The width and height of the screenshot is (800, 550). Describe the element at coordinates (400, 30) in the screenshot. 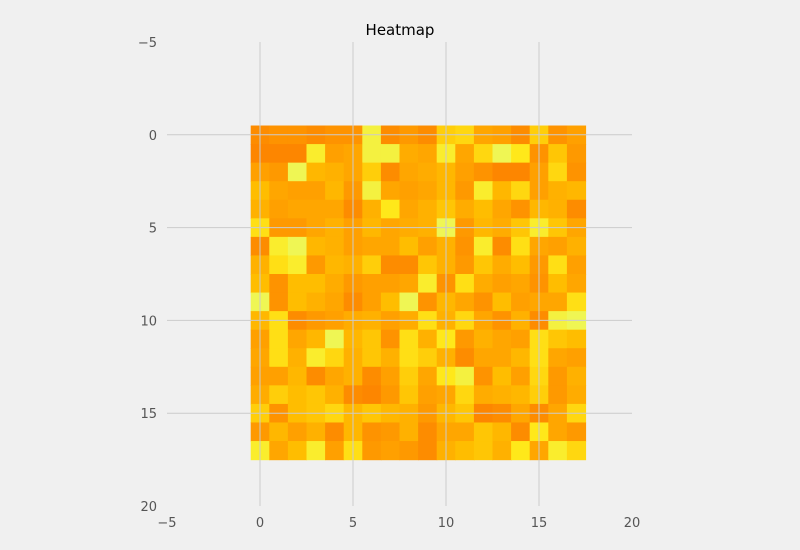

I see `chart-title: Heatmap` at that location.